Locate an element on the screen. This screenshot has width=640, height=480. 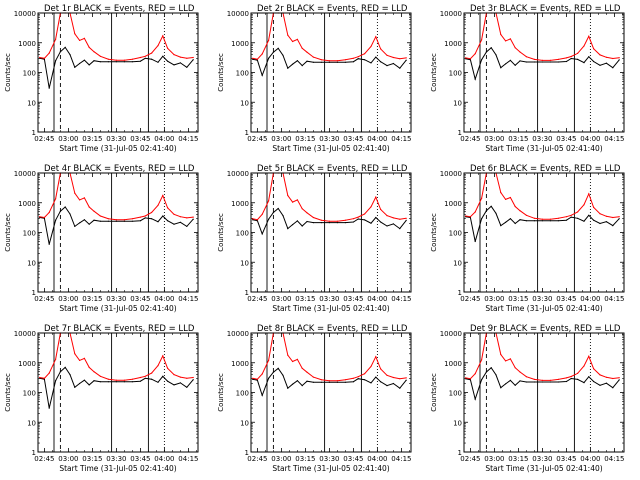
series-lld-line is located at coordinates (542, 196).